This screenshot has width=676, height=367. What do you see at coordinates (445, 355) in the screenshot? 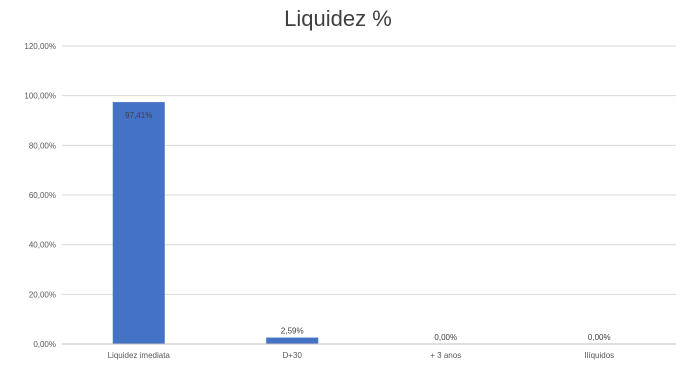
I see `x-category-label: + 3 anos` at bounding box center [445, 355].